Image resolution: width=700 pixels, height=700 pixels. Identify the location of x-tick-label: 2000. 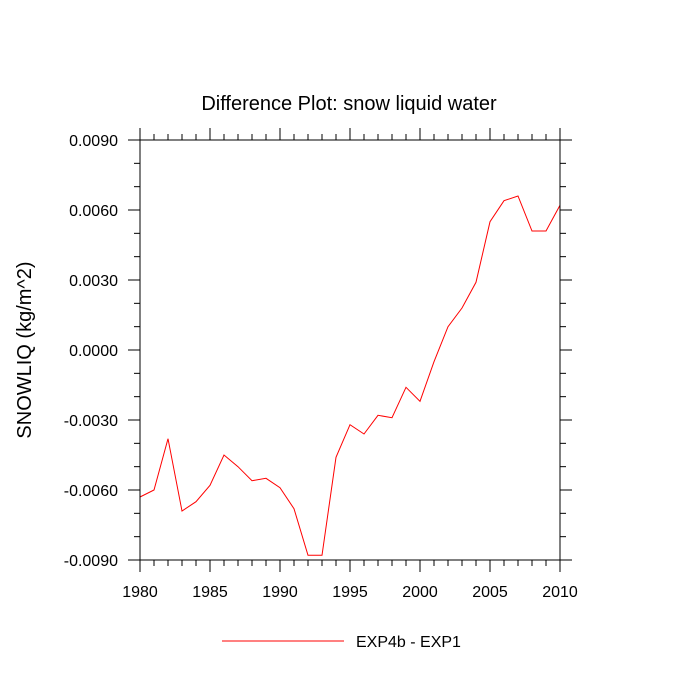
(420, 592).